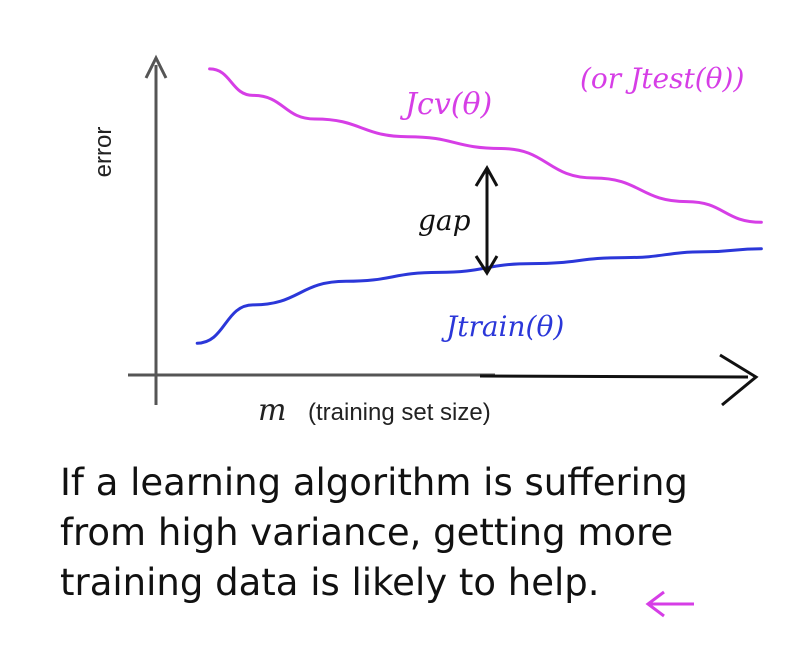 The width and height of the screenshot is (786, 668). I want to click on y-axis-arrowhead, so click(156, 66).